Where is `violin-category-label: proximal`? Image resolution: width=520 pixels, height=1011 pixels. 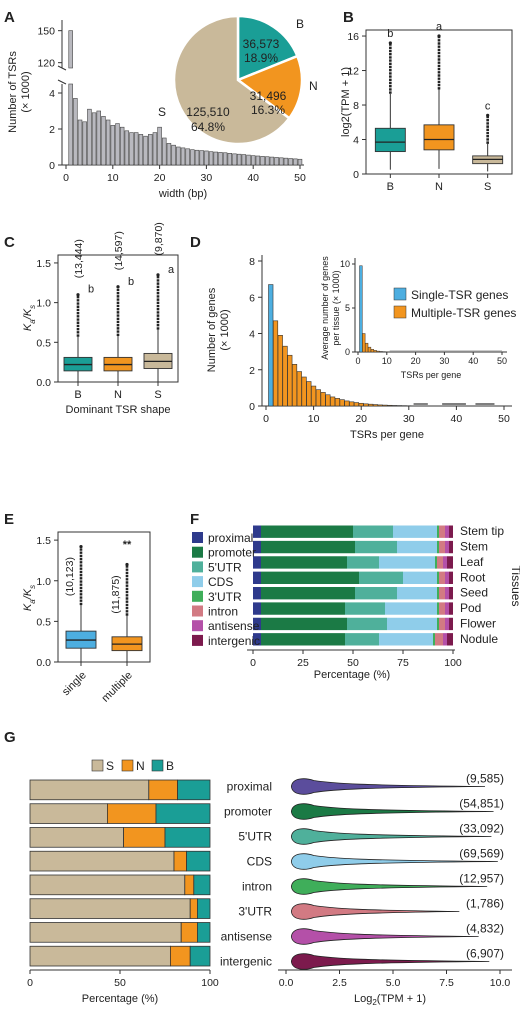 violin-category-label: proximal is located at coordinates (249, 787).